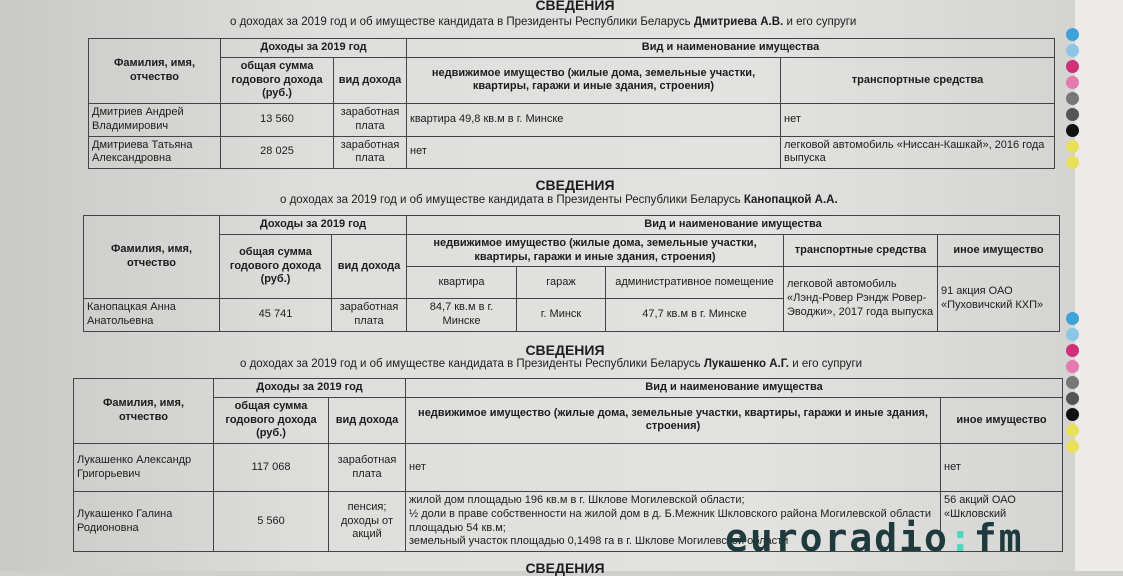  I want to click on cell-garage: г. Минск, so click(561, 315).